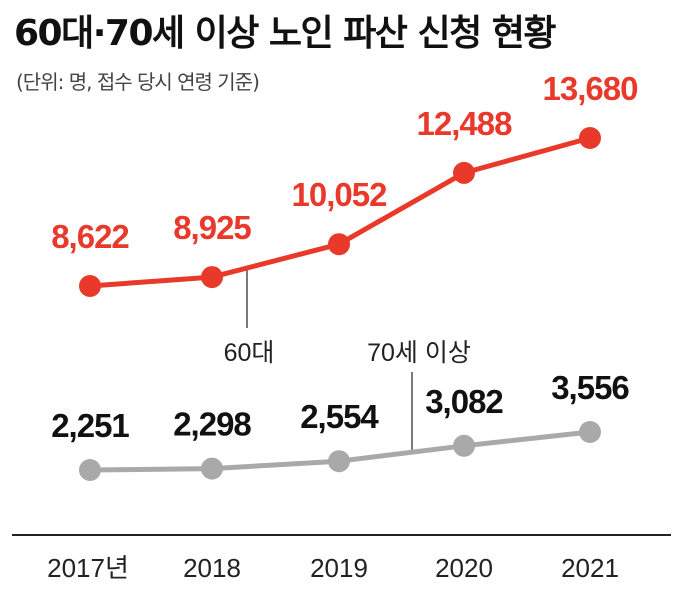 The width and height of the screenshot is (681, 596). What do you see at coordinates (138, 82) in the screenshot?
I see `chart-subtitle: (단위: 명, 접수 당시 연령 기준)` at bounding box center [138, 82].